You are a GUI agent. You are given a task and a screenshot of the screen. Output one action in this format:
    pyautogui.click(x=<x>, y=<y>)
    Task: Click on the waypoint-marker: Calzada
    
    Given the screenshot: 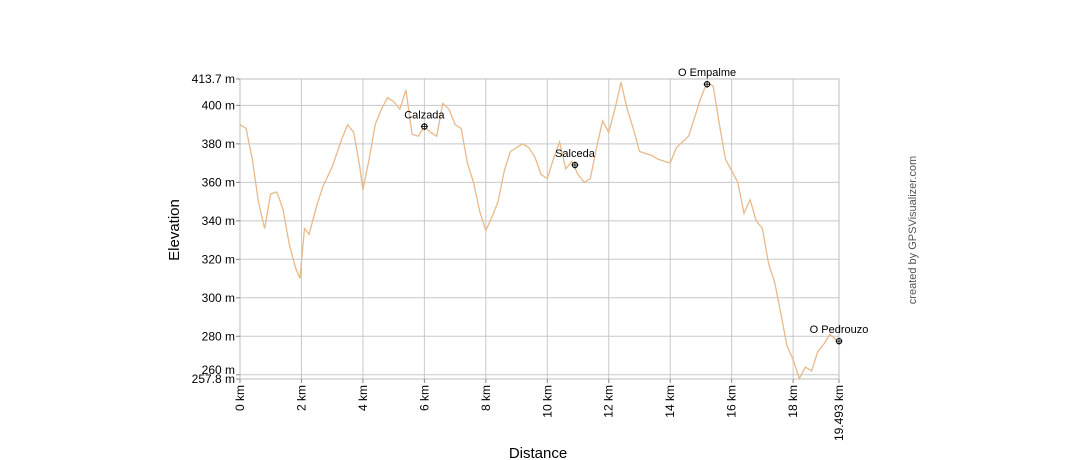 What is the action you would take?
    pyautogui.click(x=424, y=120)
    